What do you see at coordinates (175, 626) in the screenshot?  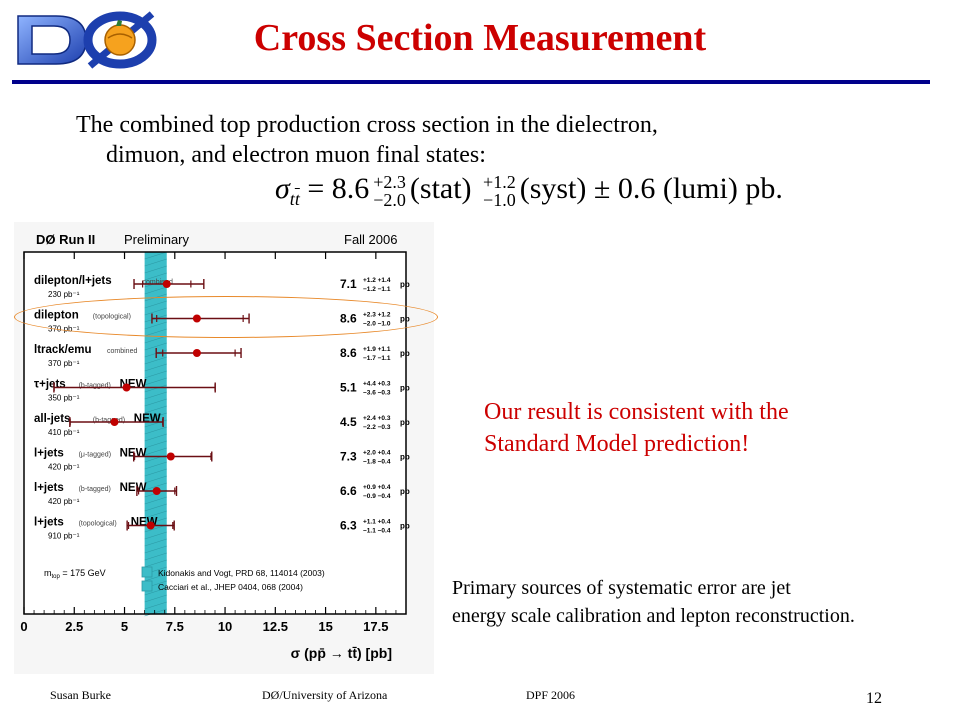 I see `x-tick-label: 7.5` at bounding box center [175, 626].